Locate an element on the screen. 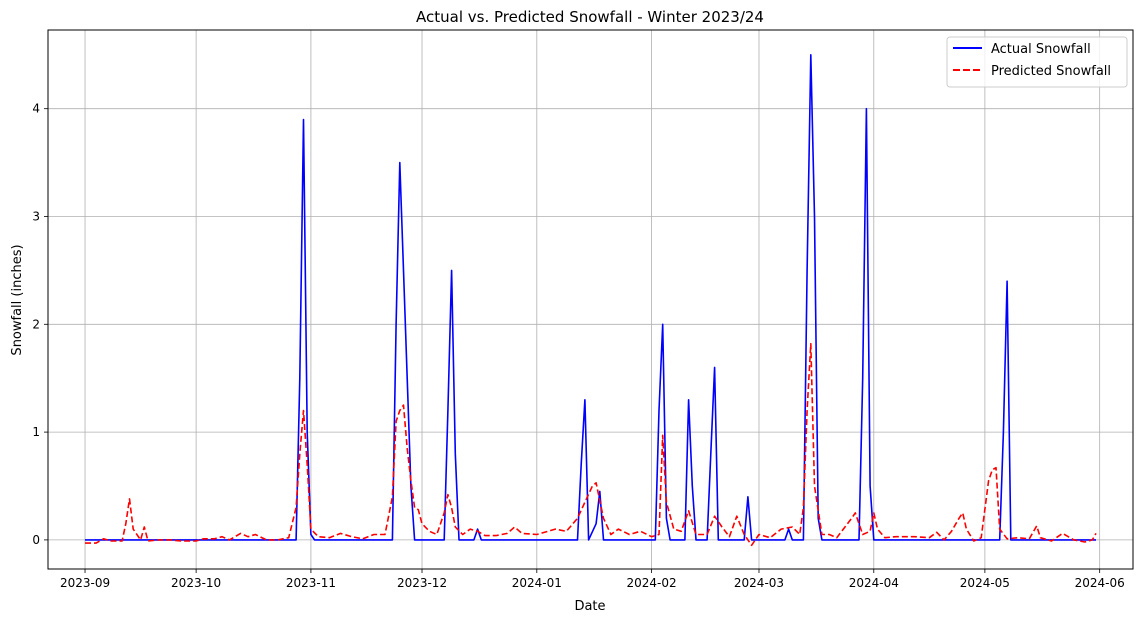  y-tick-label: 3 is located at coordinates (36, 216).